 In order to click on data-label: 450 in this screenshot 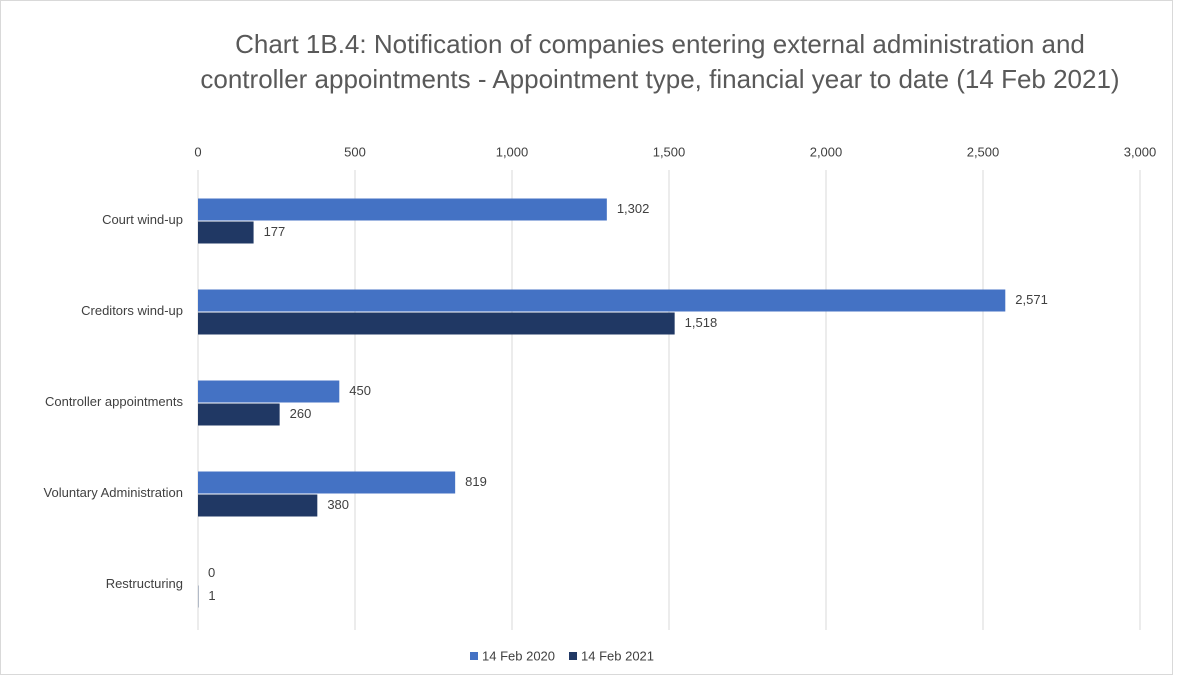, I will do `click(360, 390)`.